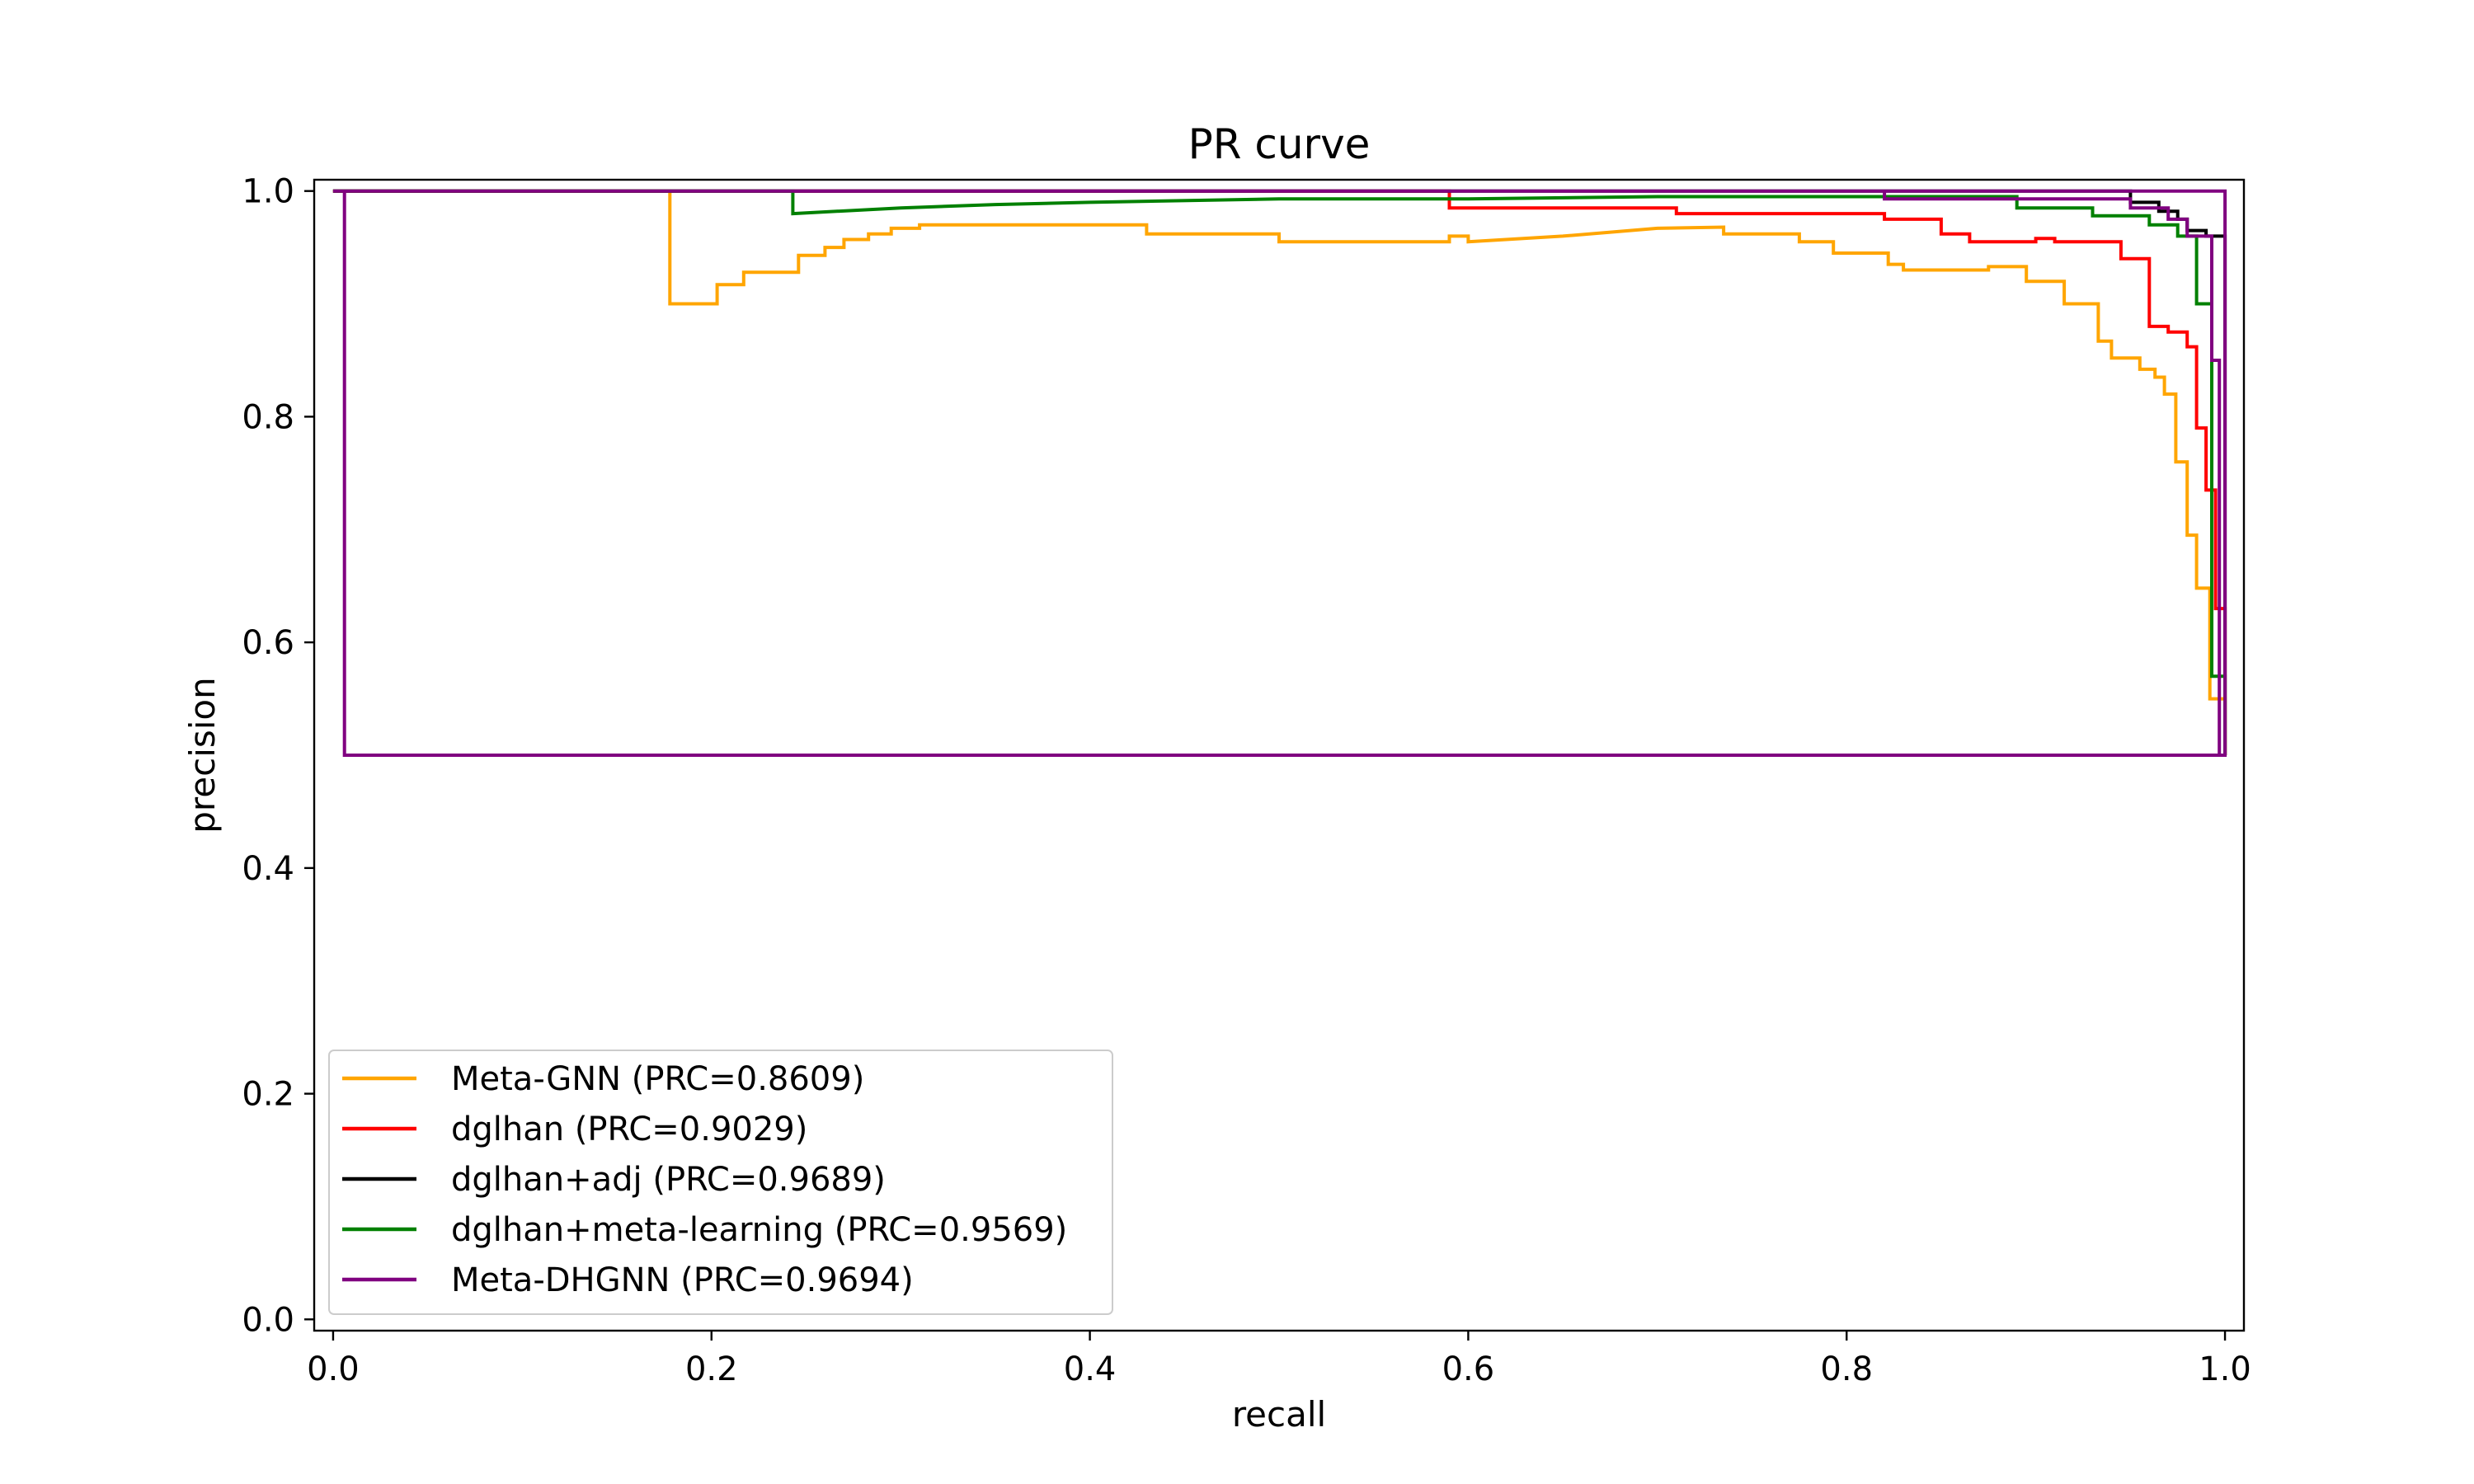 The height and width of the screenshot is (1484, 2474). Describe the element at coordinates (1468, 1369) in the screenshot. I see `x-tick-label: 0.6` at that location.